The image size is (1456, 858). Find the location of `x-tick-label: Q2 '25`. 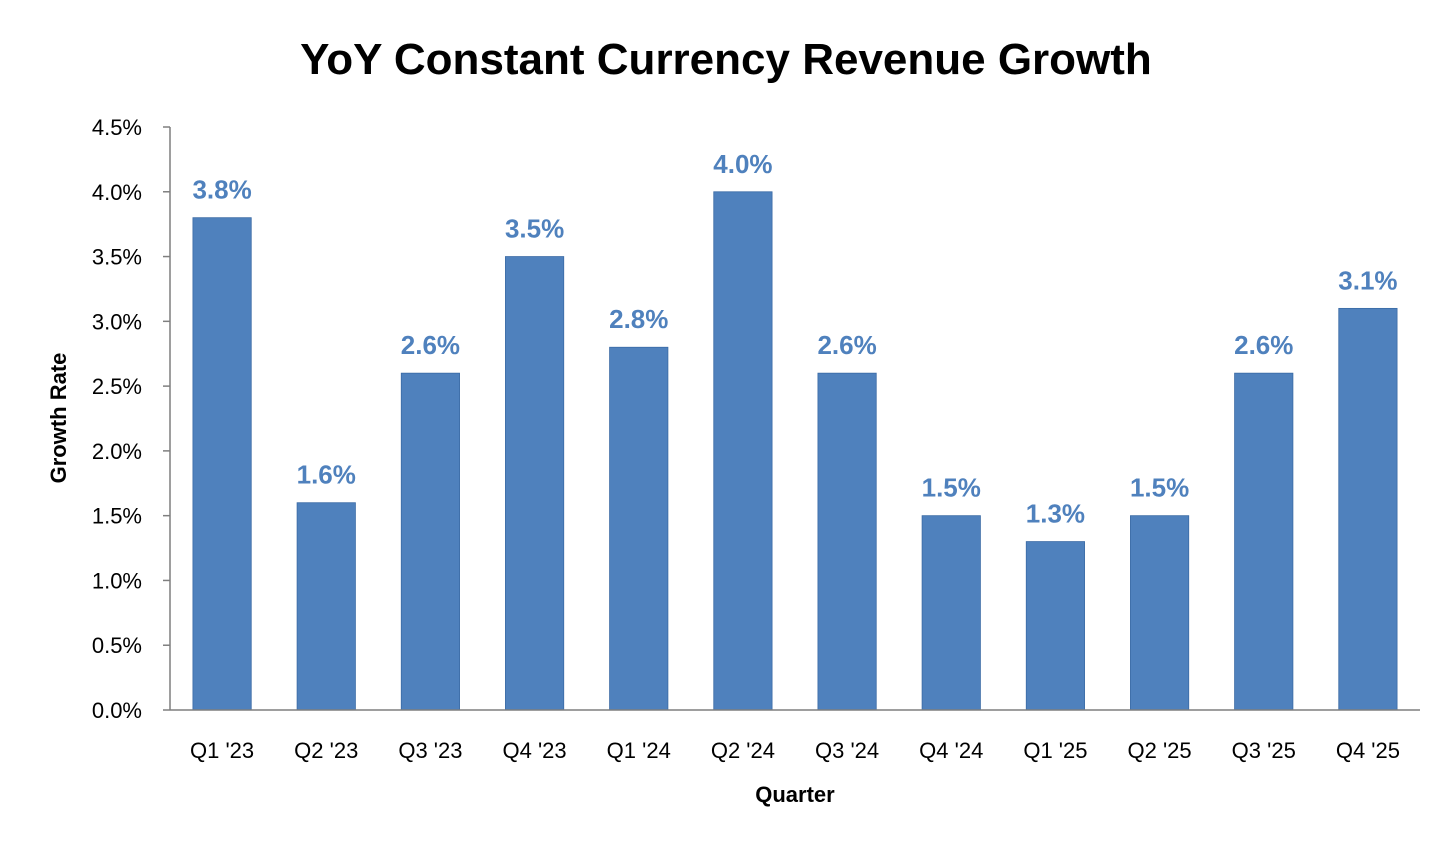

x-tick-label: Q2 '25 is located at coordinates (1160, 750).